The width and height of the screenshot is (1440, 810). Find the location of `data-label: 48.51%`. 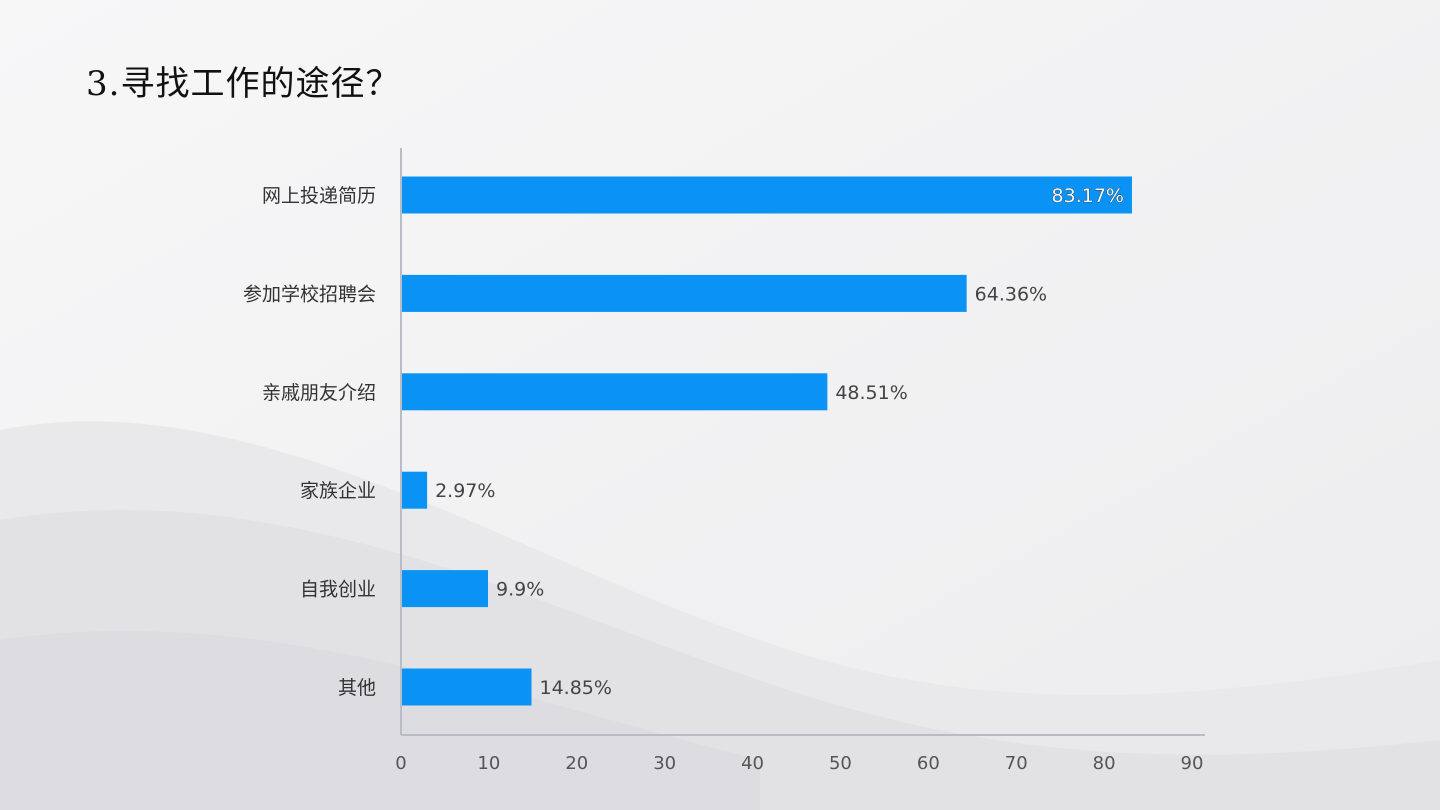

data-label: 48.51% is located at coordinates (871, 393).